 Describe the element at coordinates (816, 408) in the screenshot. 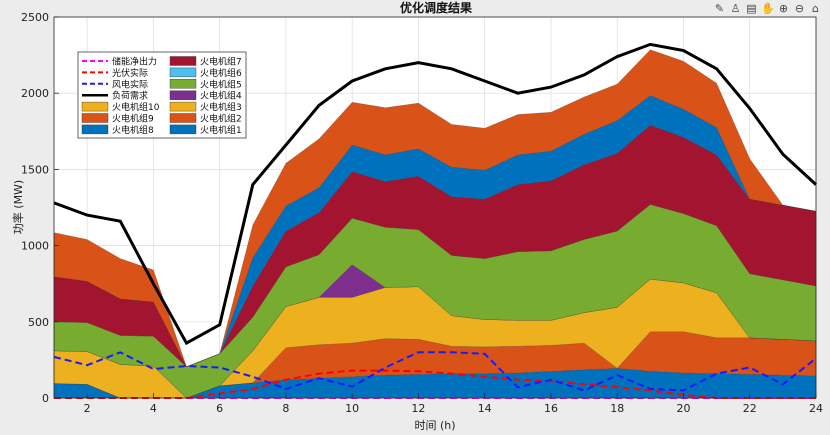

I see `x-tick-label-24: 24` at that location.